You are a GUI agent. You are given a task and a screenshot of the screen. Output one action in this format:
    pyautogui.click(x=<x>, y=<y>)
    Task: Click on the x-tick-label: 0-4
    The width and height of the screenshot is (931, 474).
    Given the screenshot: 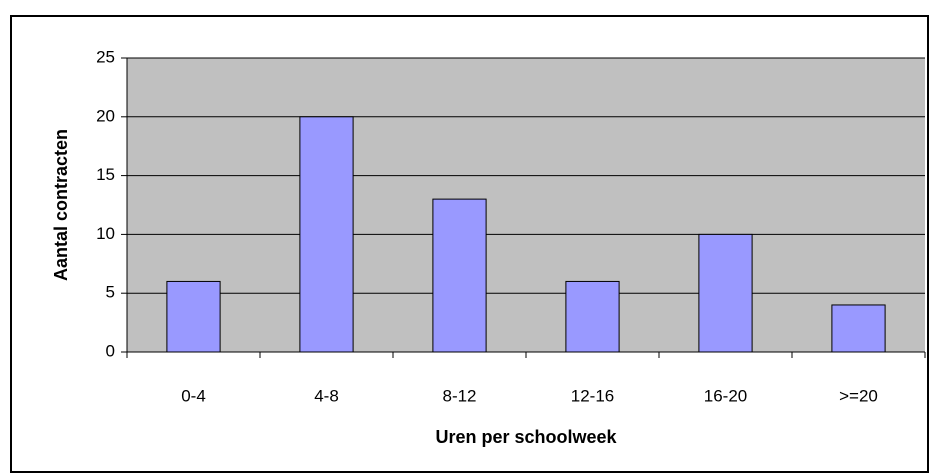 What is the action you would take?
    pyautogui.click(x=193, y=395)
    